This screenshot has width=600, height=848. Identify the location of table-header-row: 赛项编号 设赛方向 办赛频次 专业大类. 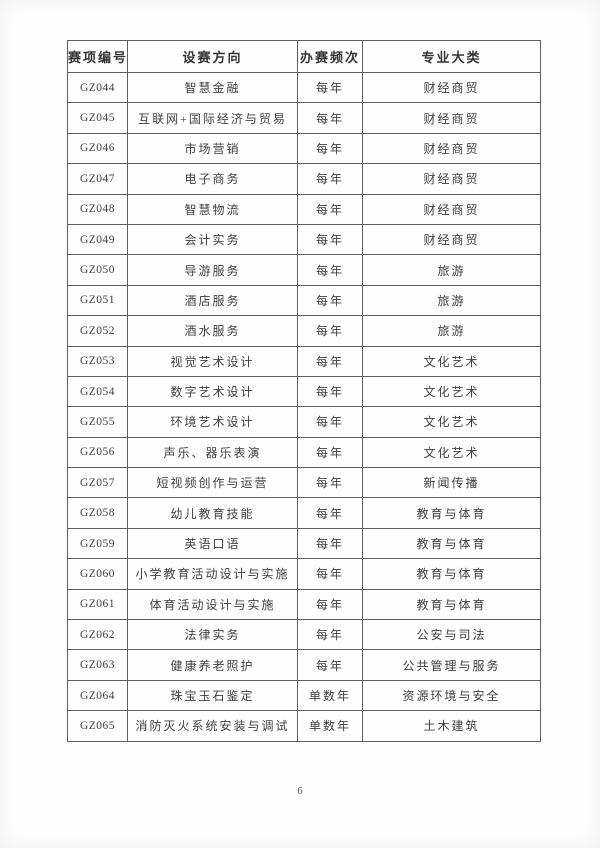
(304, 56).